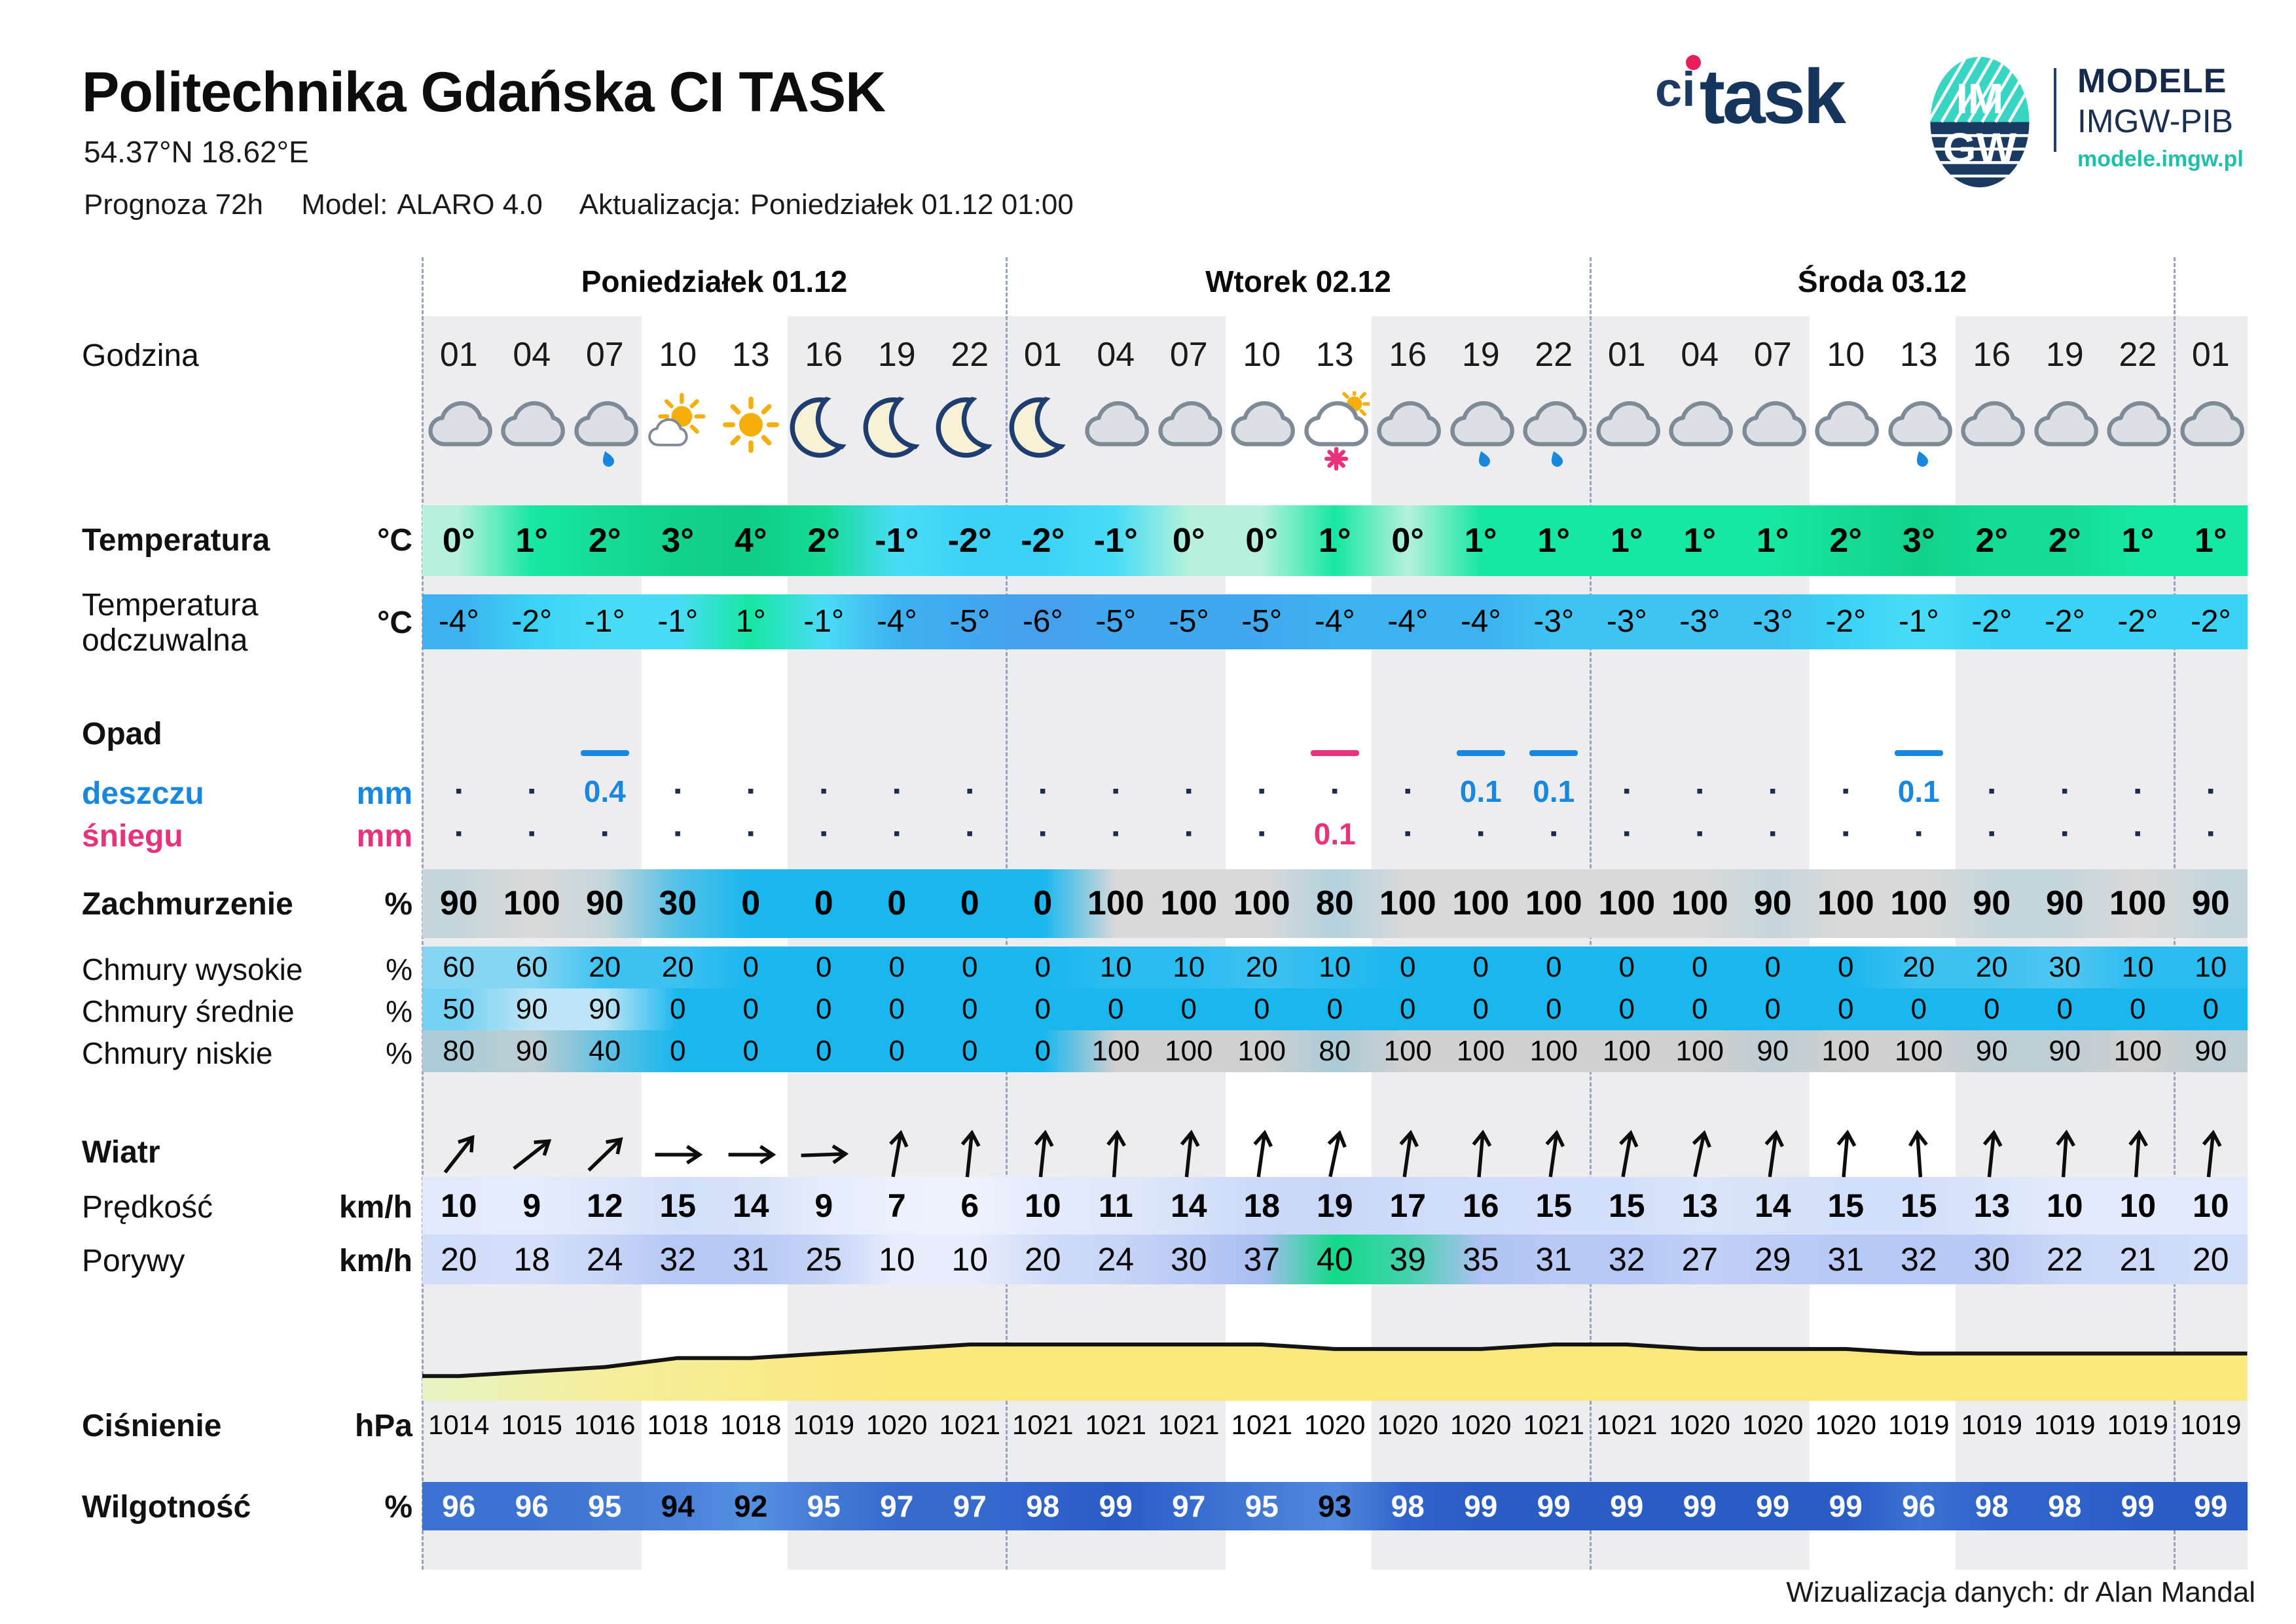 The height and width of the screenshot is (1624, 2296). What do you see at coordinates (1116, 355) in the screenshot?
I see `hour-cell: 04` at bounding box center [1116, 355].